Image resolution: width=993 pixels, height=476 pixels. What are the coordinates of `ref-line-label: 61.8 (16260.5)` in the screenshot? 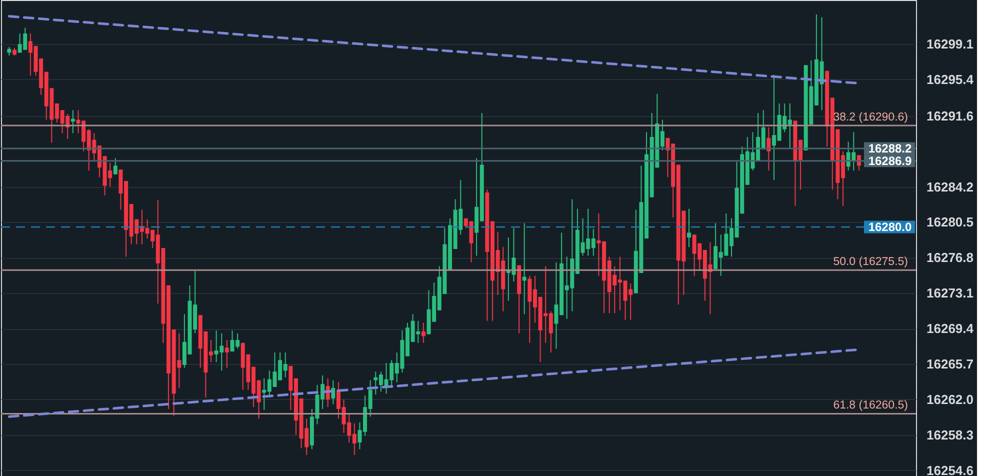 It's located at (870, 406).